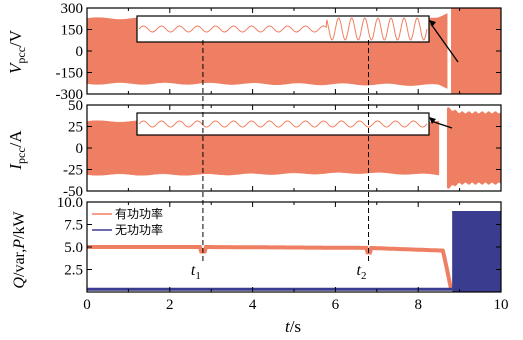 This screenshot has width=523, height=340. I want to click on current-inset, so click(294, 124).